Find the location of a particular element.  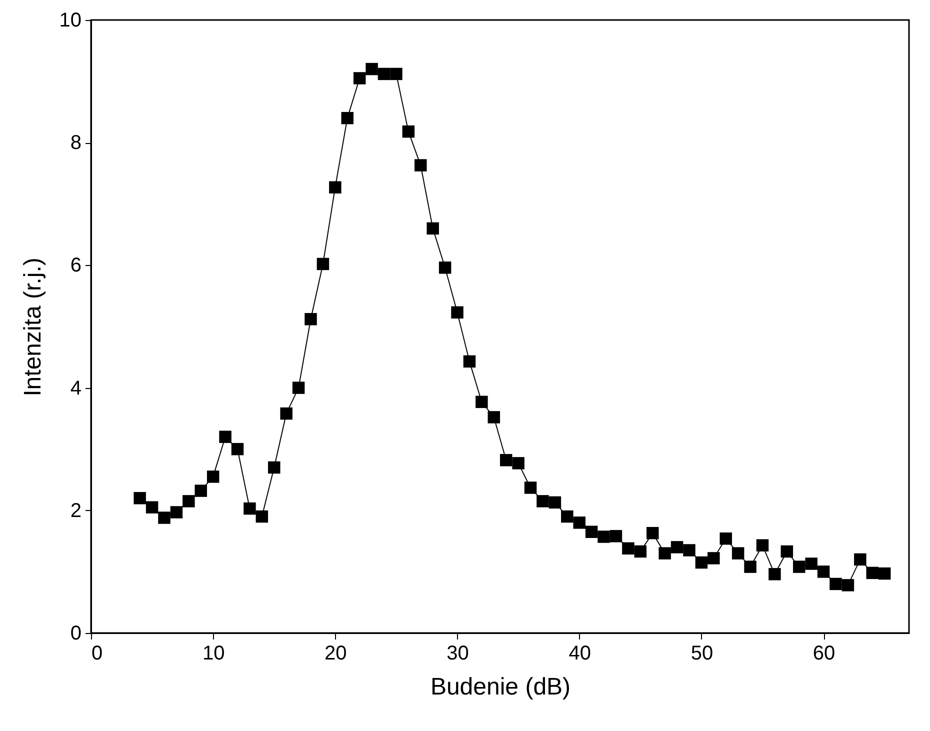

y-tick-label: 10 is located at coordinates (70, 21).